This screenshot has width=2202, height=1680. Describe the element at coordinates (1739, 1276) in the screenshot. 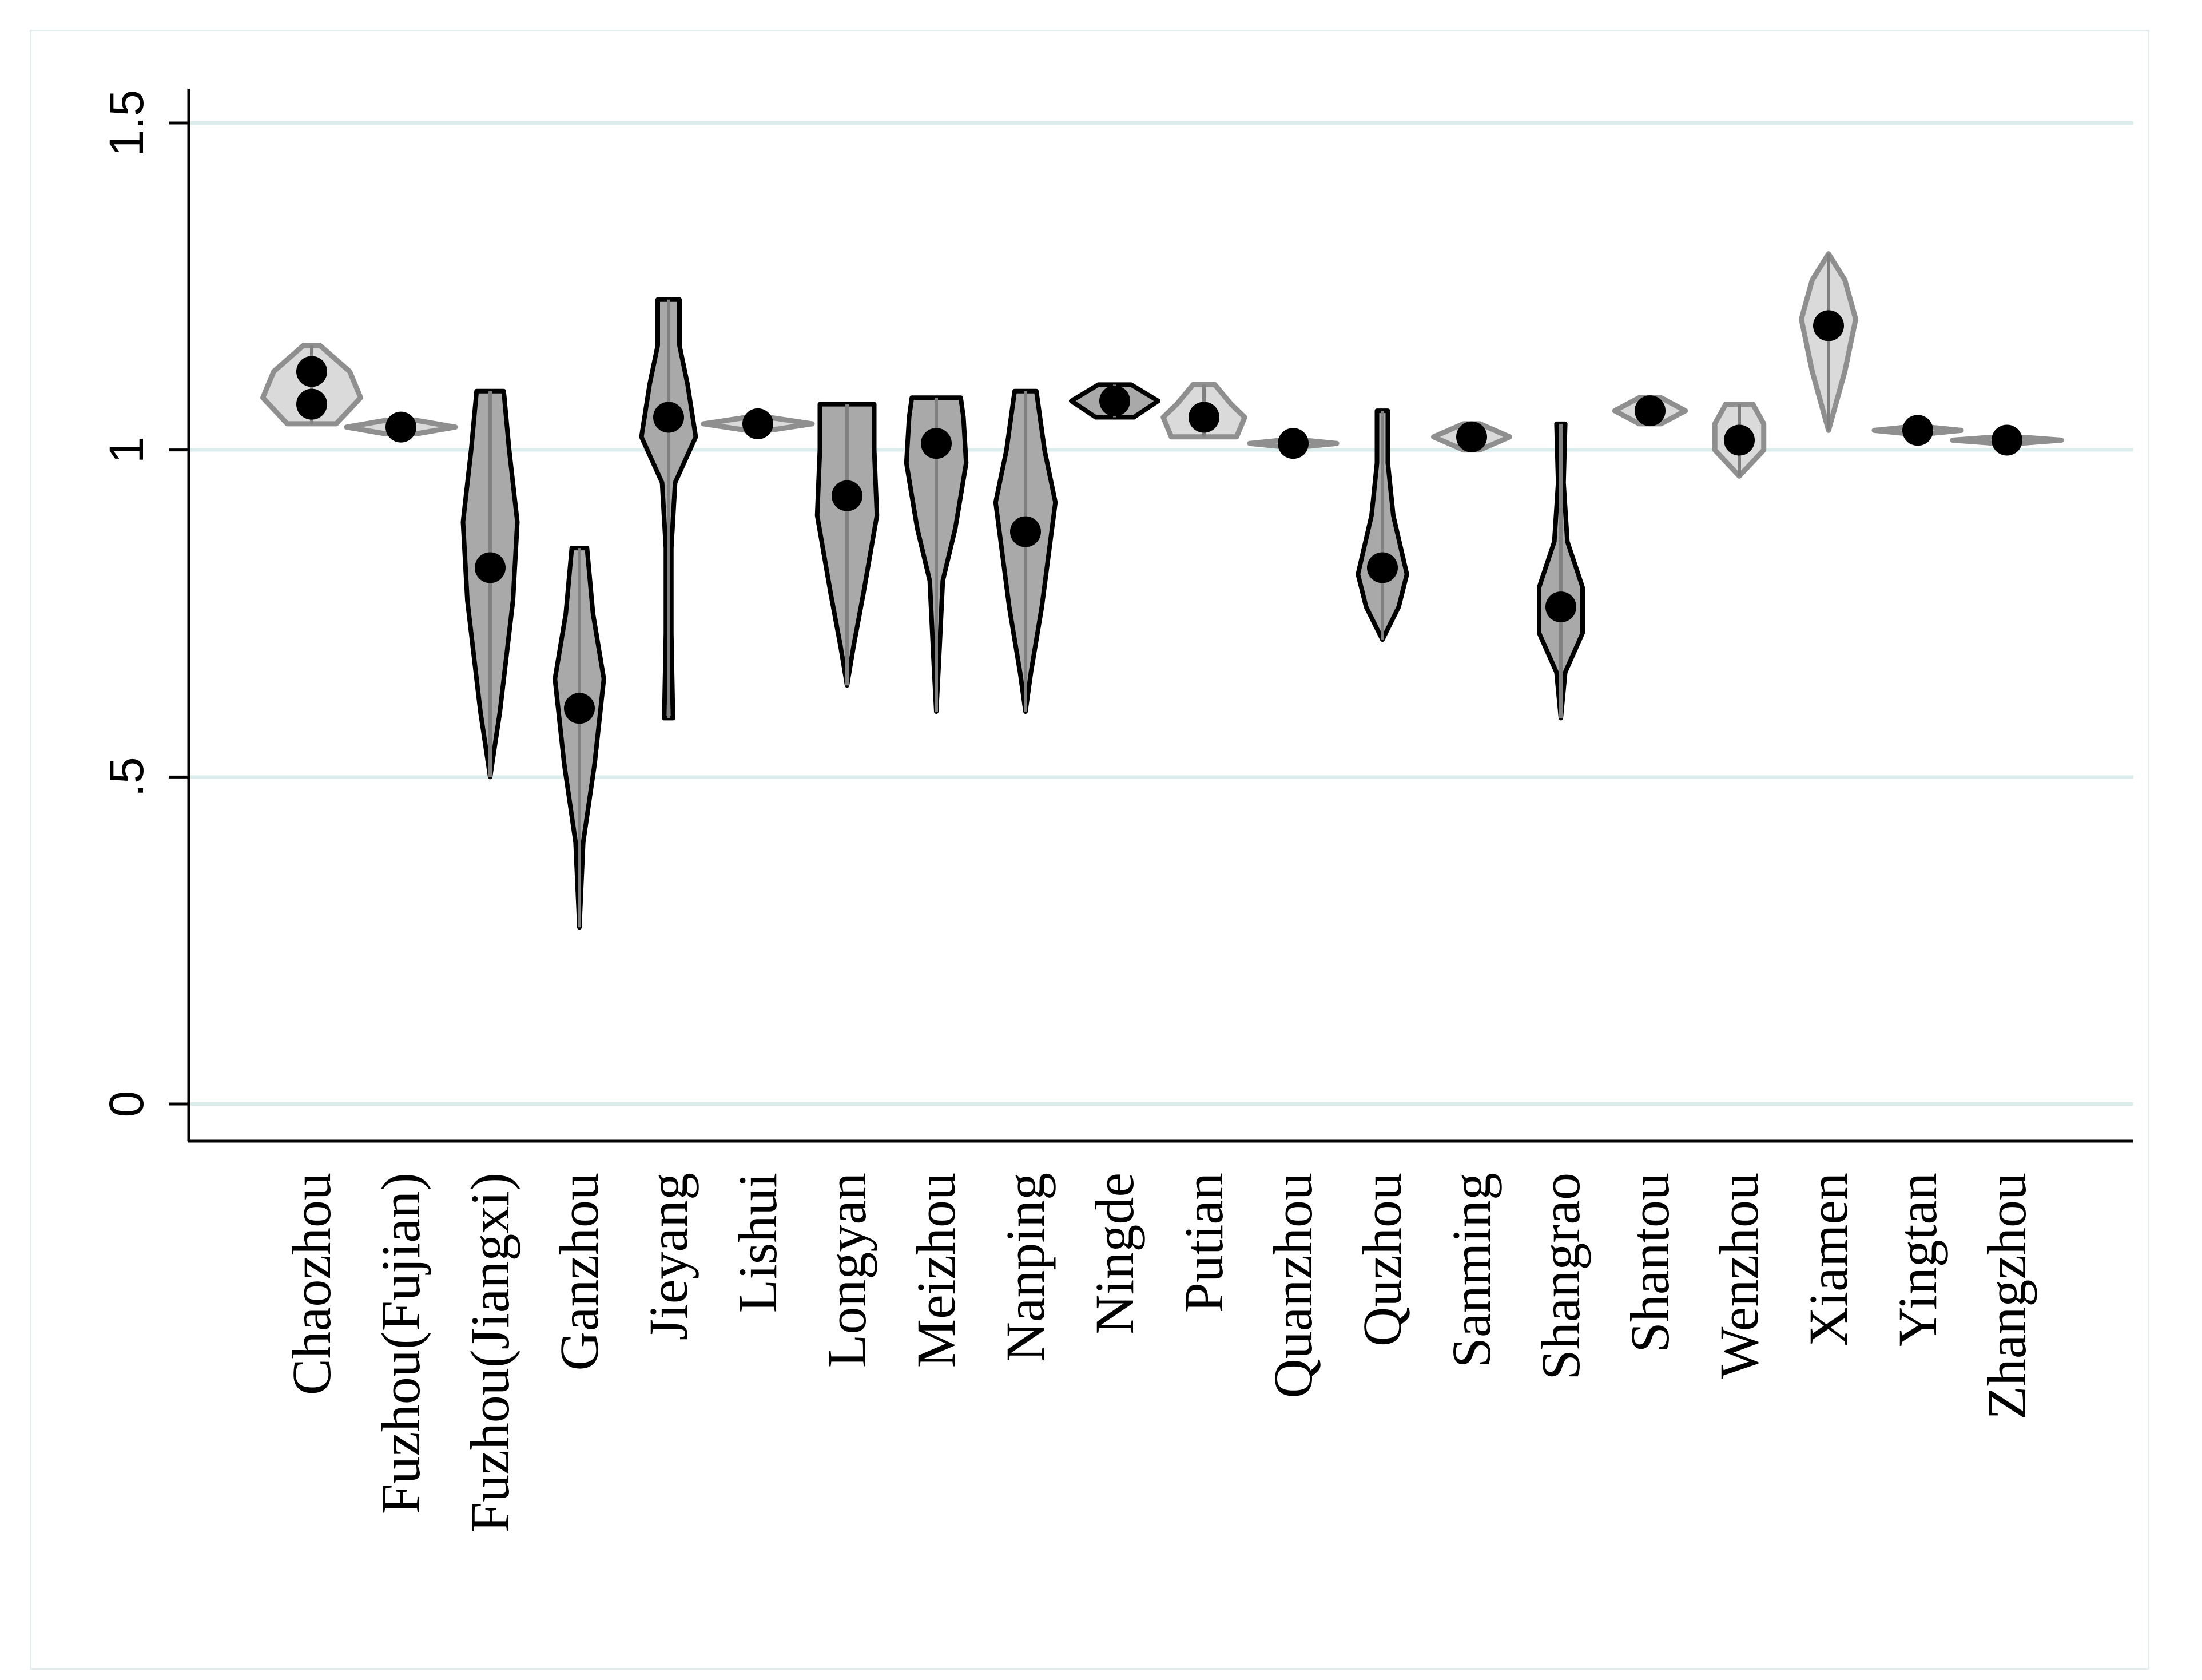

I see `x-tick-label: Wenzhou` at that location.